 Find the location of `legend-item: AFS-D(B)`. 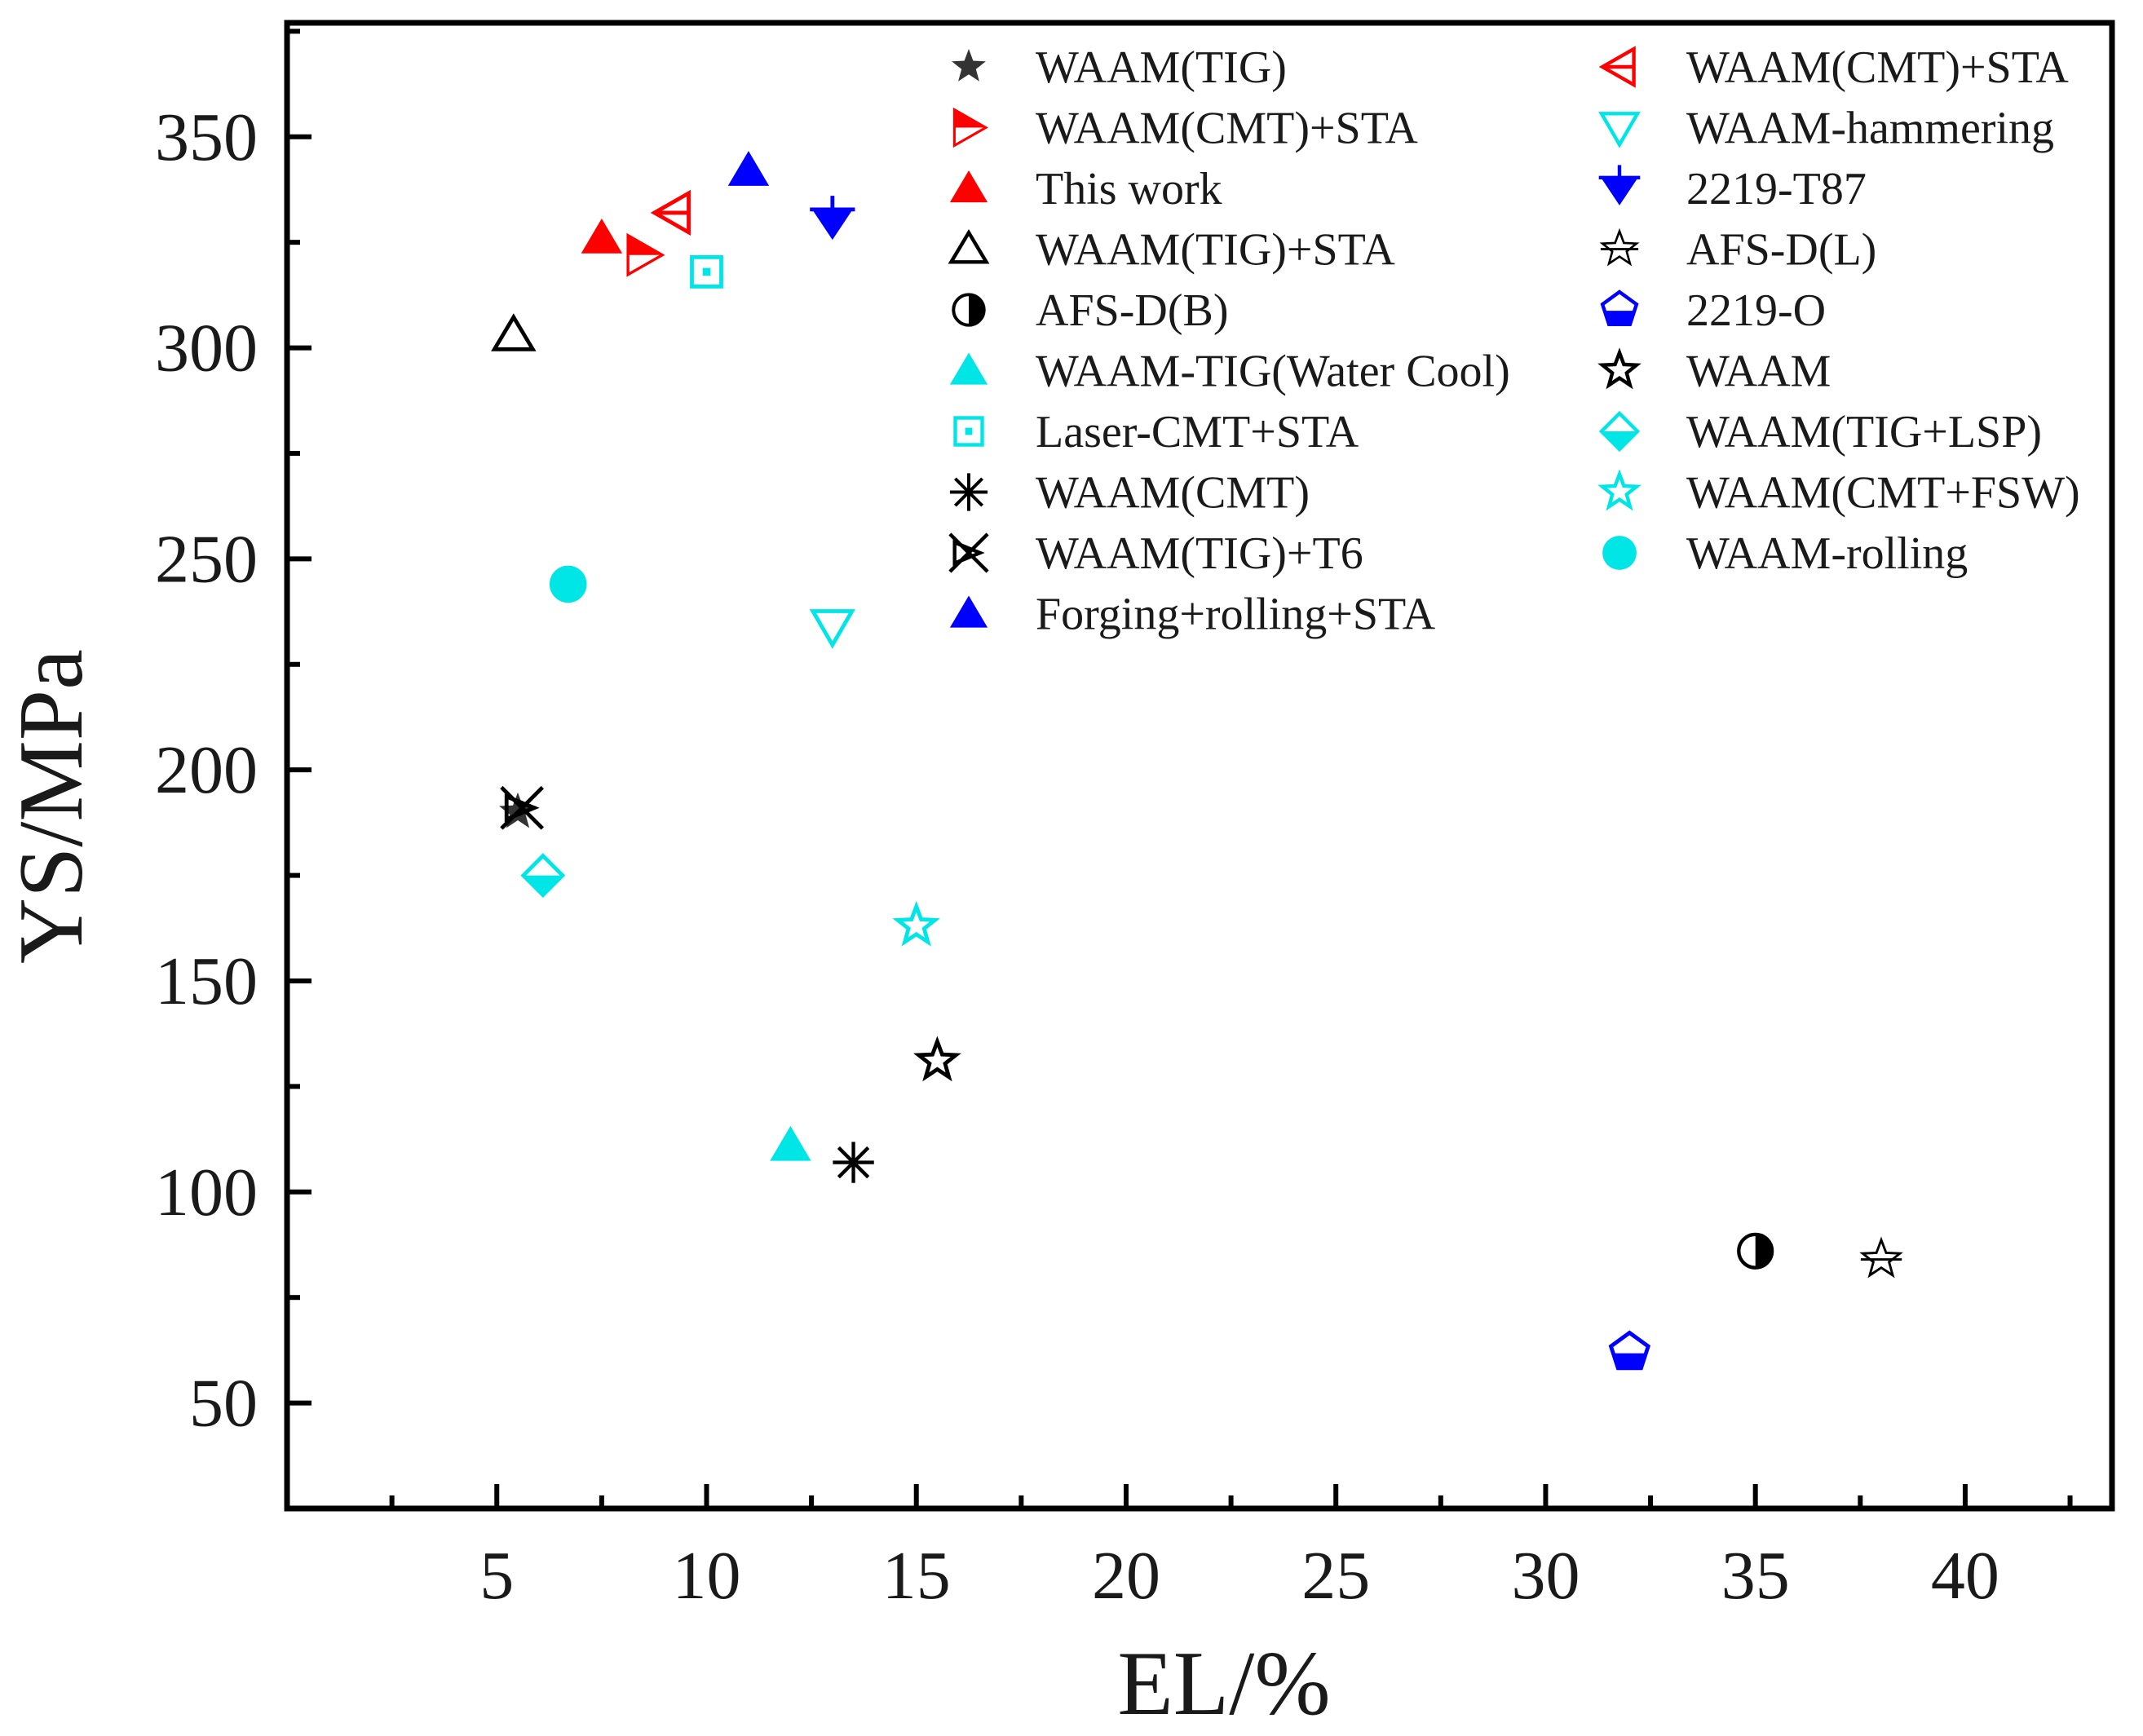

legend-item: AFS-D(B) is located at coordinates (1090, 310).